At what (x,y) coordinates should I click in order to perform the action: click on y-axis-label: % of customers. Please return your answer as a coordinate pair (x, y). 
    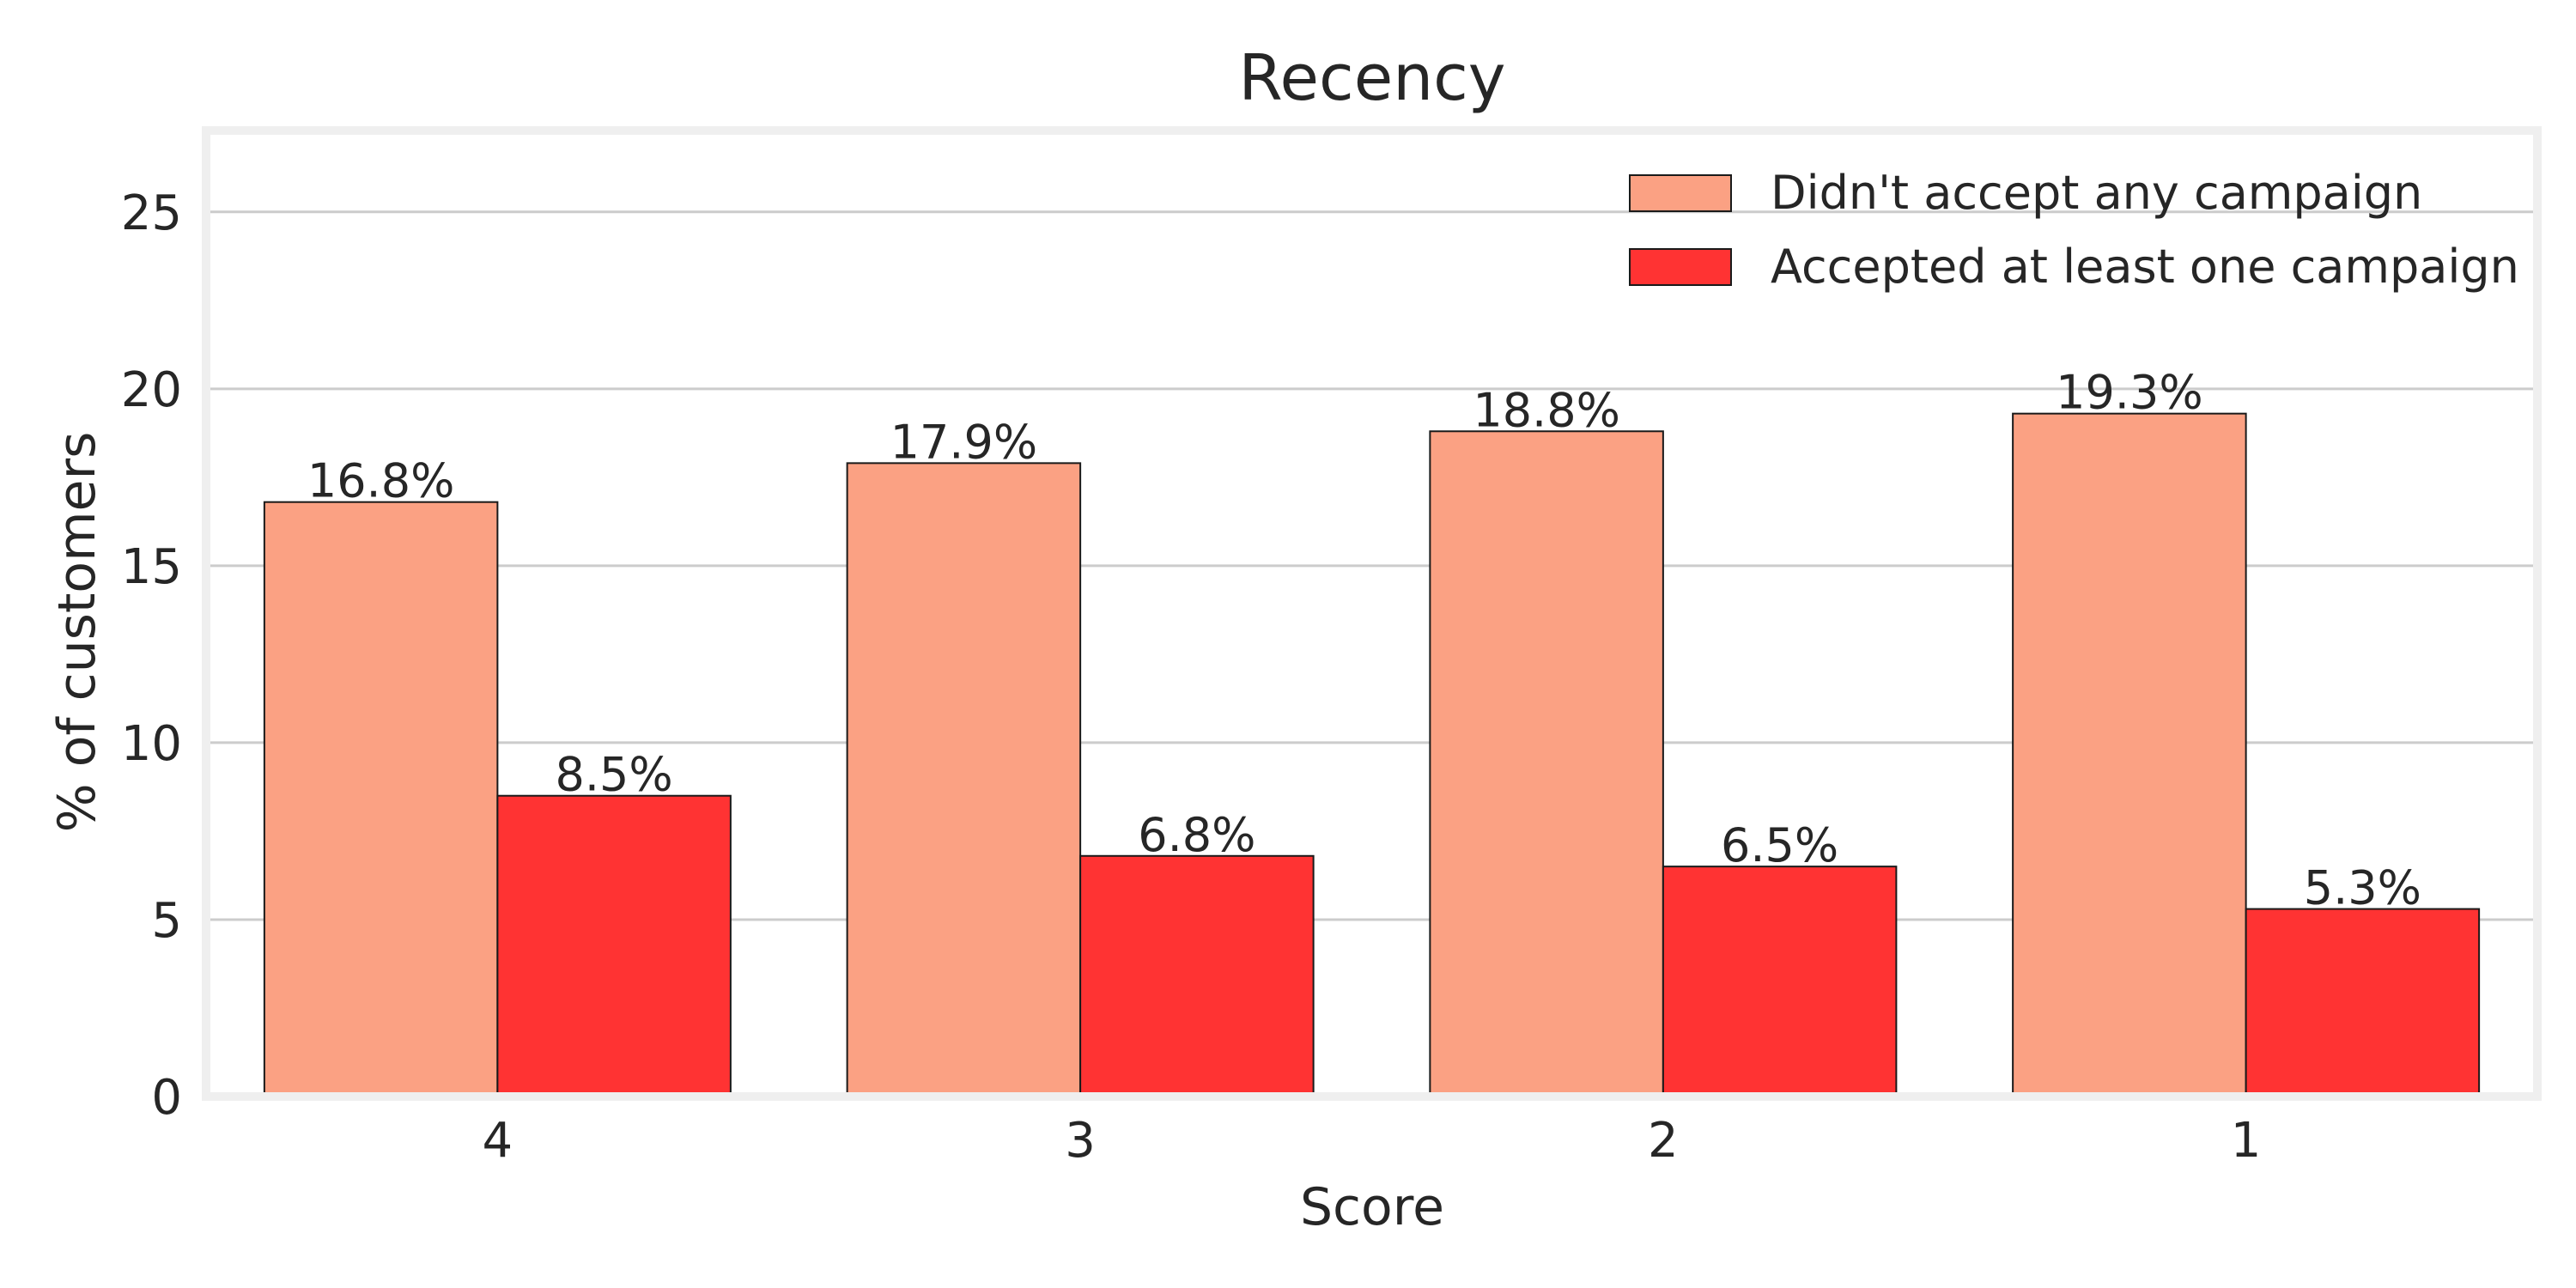
    Looking at the image, I should click on (77, 632).